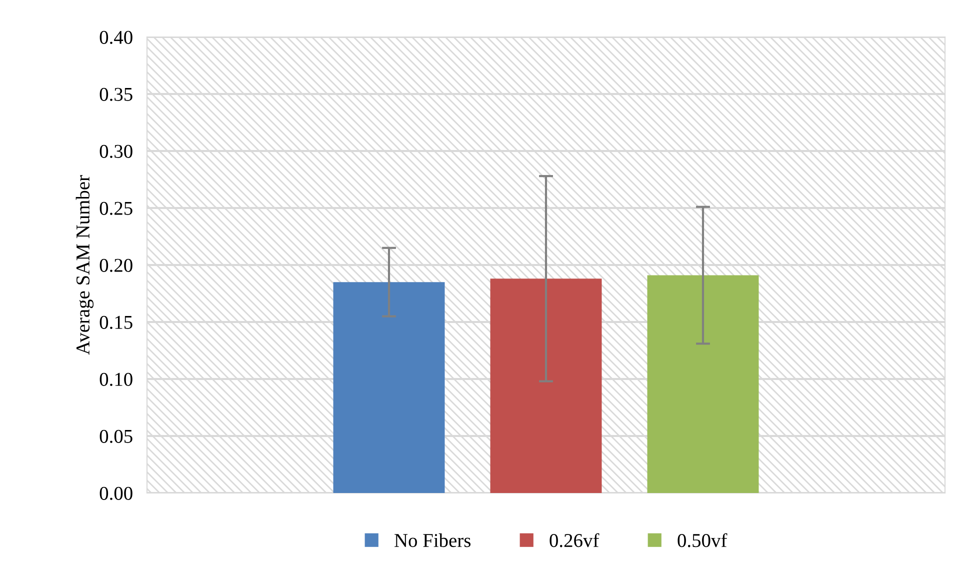  Describe the element at coordinates (85, 265) in the screenshot. I see `y-axis-title: Average SAM Number` at that location.